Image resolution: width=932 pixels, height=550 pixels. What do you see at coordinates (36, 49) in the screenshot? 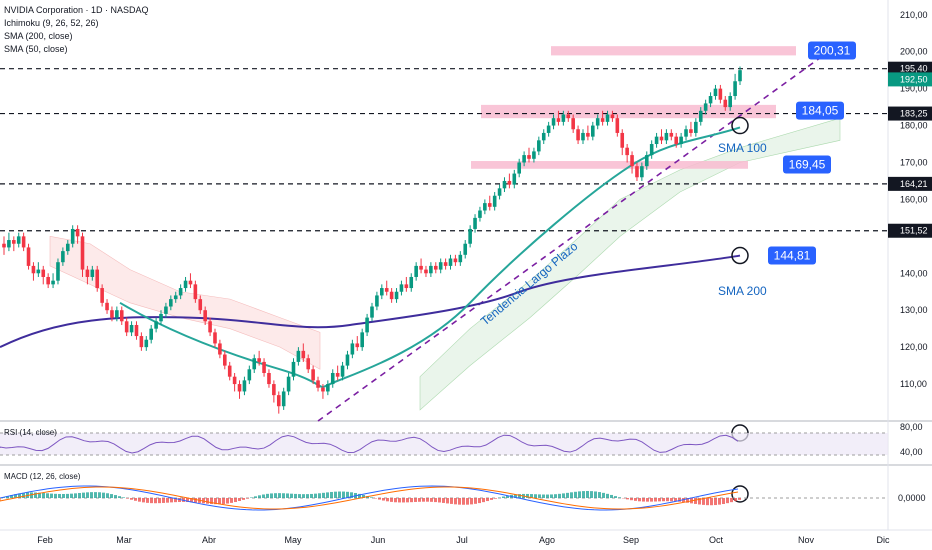
I see `legend-sma50: SMA (50, close)` at bounding box center [36, 49].